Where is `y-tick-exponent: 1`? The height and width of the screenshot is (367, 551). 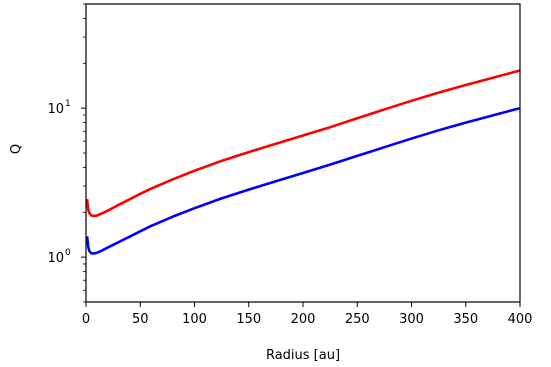 y-tick-exponent: 1 is located at coordinates (68, 104).